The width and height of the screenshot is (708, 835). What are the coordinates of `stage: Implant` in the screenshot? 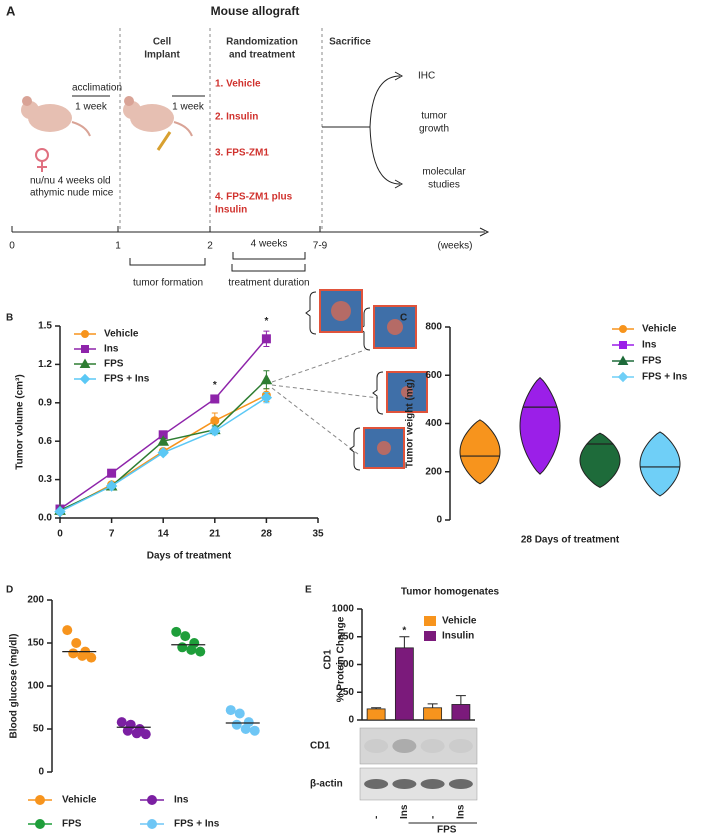 It's located at (162, 55).